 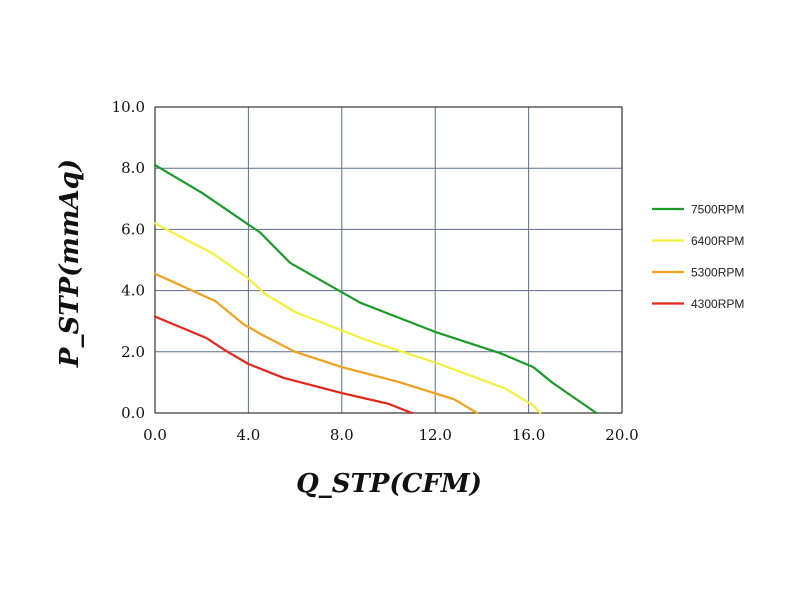 I want to click on legend-label: 5300RPM, so click(x=717, y=273).